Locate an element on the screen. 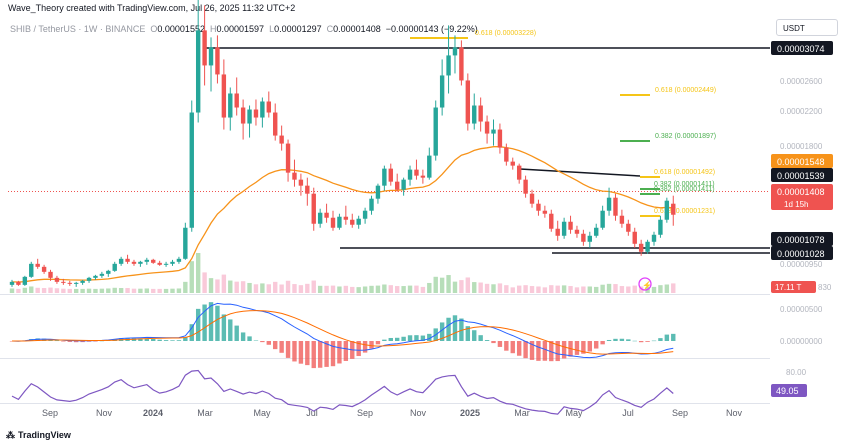 This screenshot has height=447, width=850. rsi-tag is located at coordinates (789, 390).